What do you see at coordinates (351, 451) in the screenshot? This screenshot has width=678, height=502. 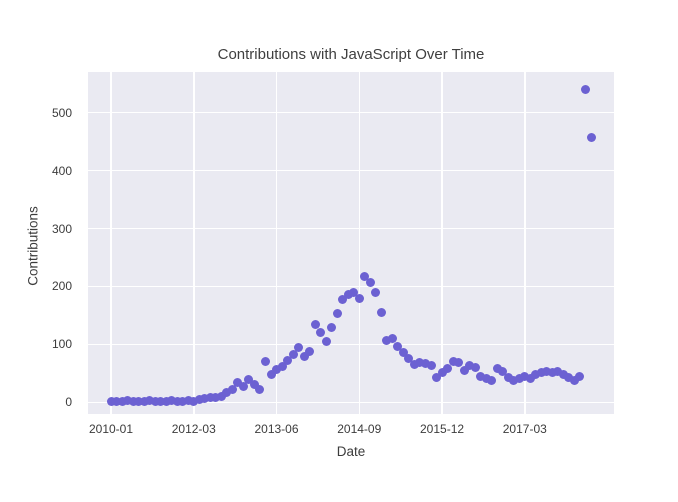 I see `x-axis-label: Date` at bounding box center [351, 451].